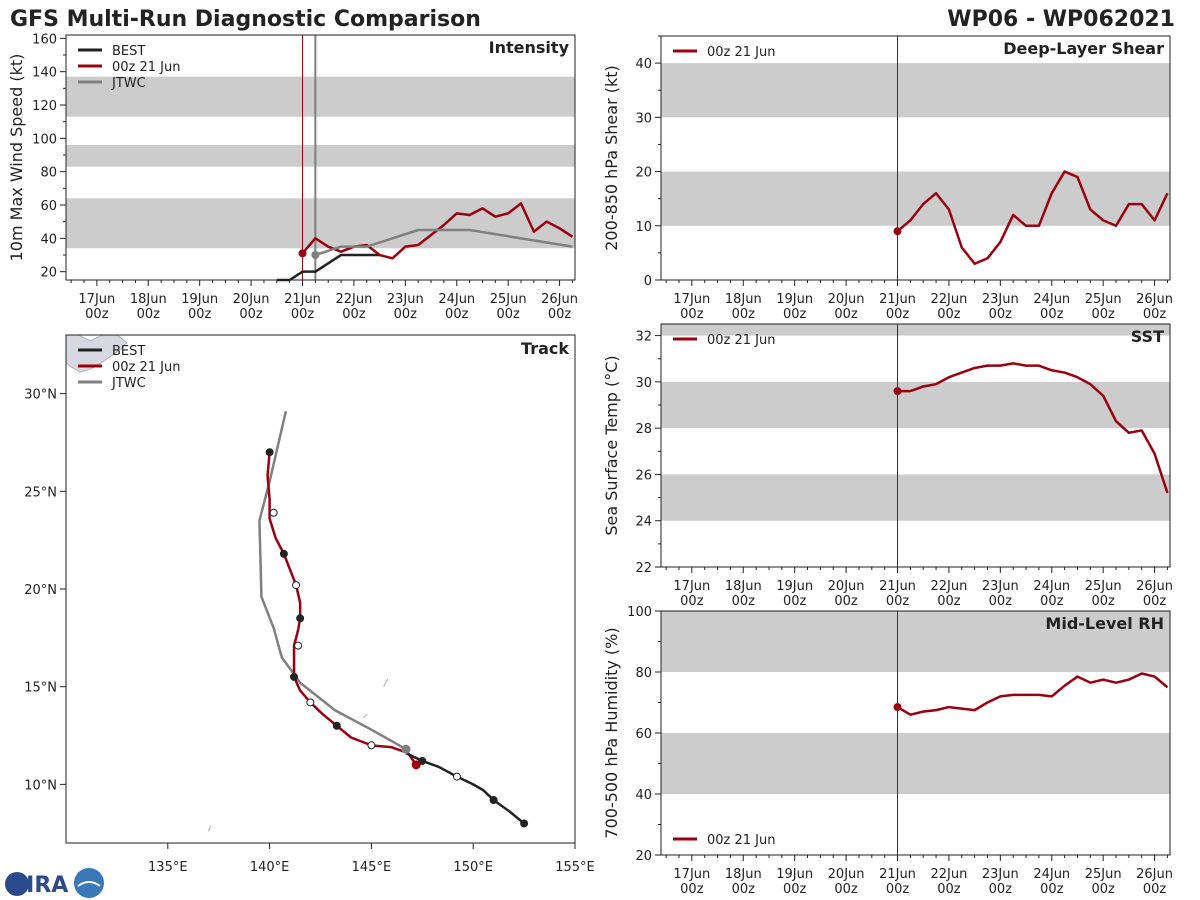 Image resolution: width=1200 pixels, height=900 pixels. Describe the element at coordinates (342, 609) in the screenshot. I see `track-line-run` at that location.